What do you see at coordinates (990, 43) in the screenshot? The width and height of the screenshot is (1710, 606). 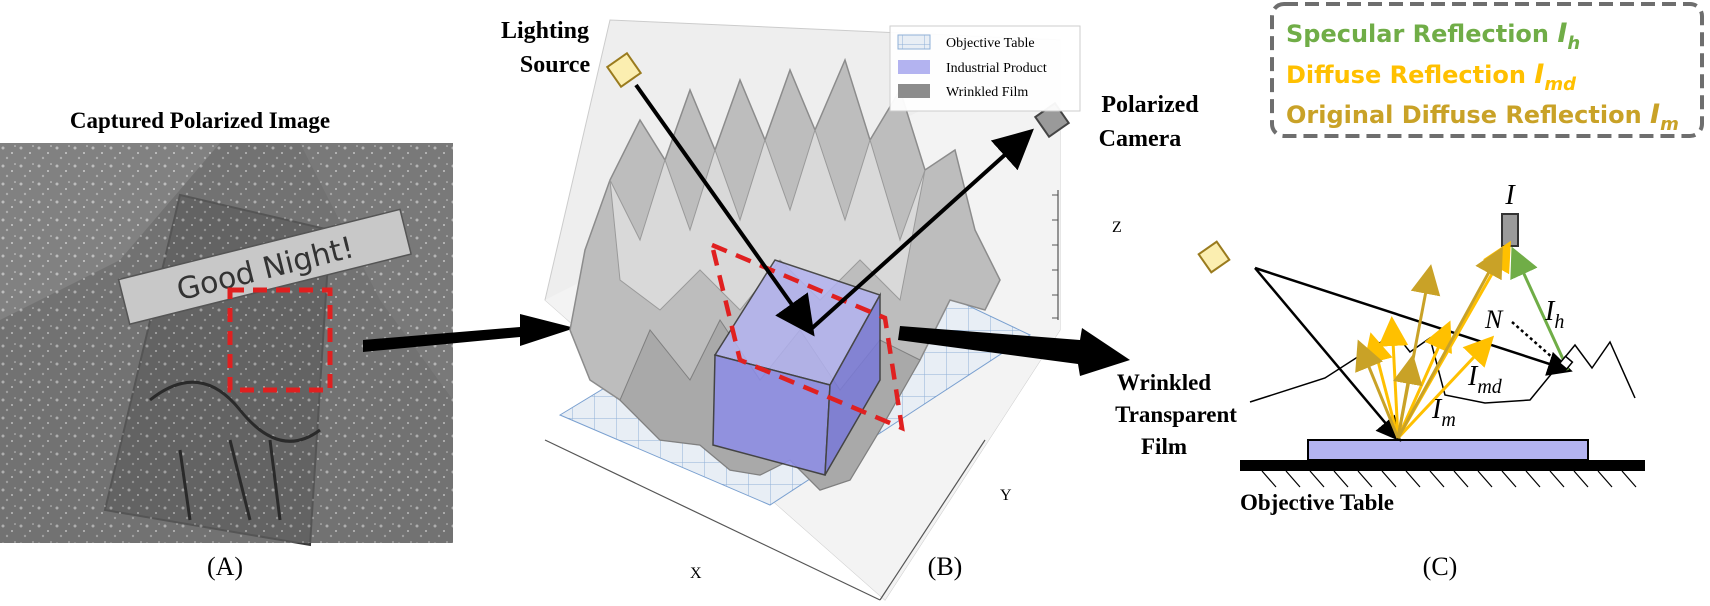 I see `legend-label-table: Objective Table` at bounding box center [990, 43].